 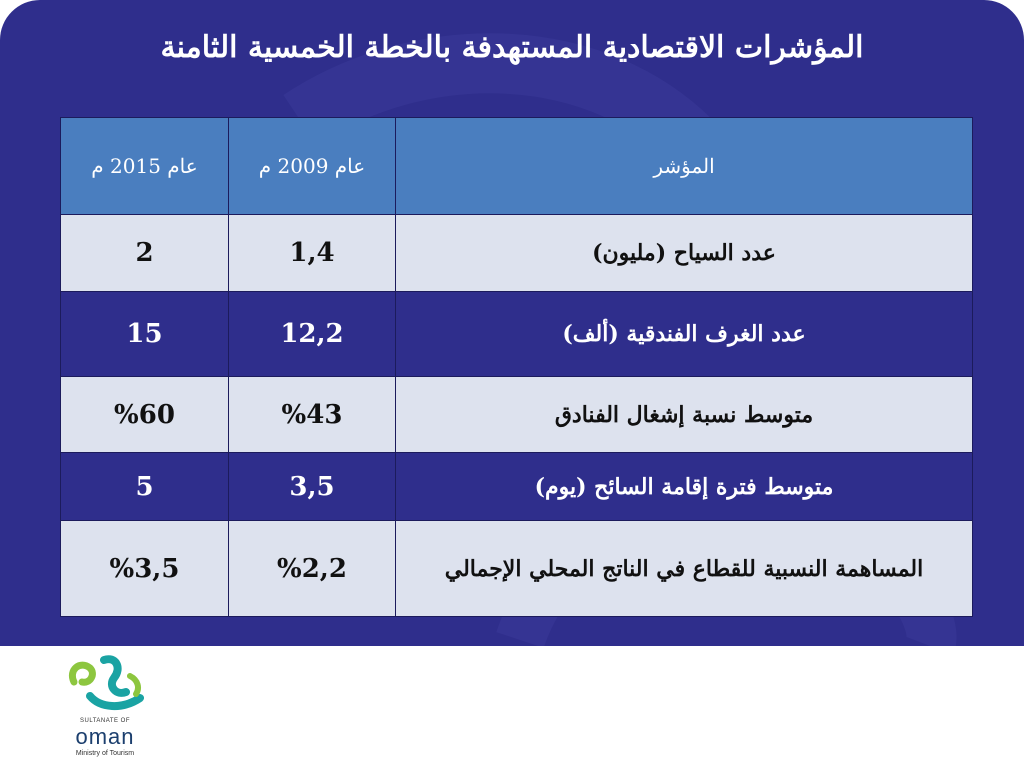 I want to click on table-row: عدد السياح (مليون) 1,4 2, so click(x=516, y=253).